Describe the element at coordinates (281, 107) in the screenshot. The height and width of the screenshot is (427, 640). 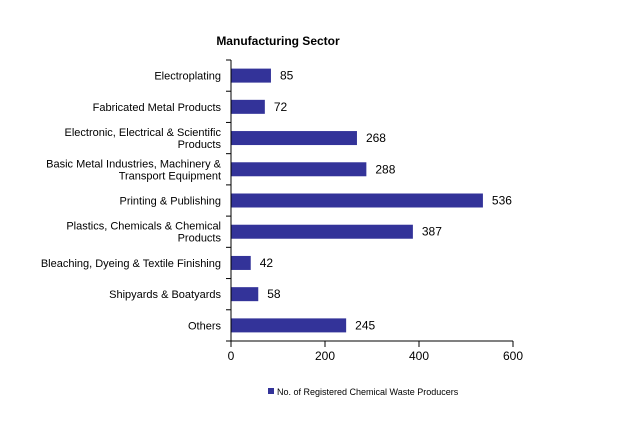
I see `data-label: 72` at that location.